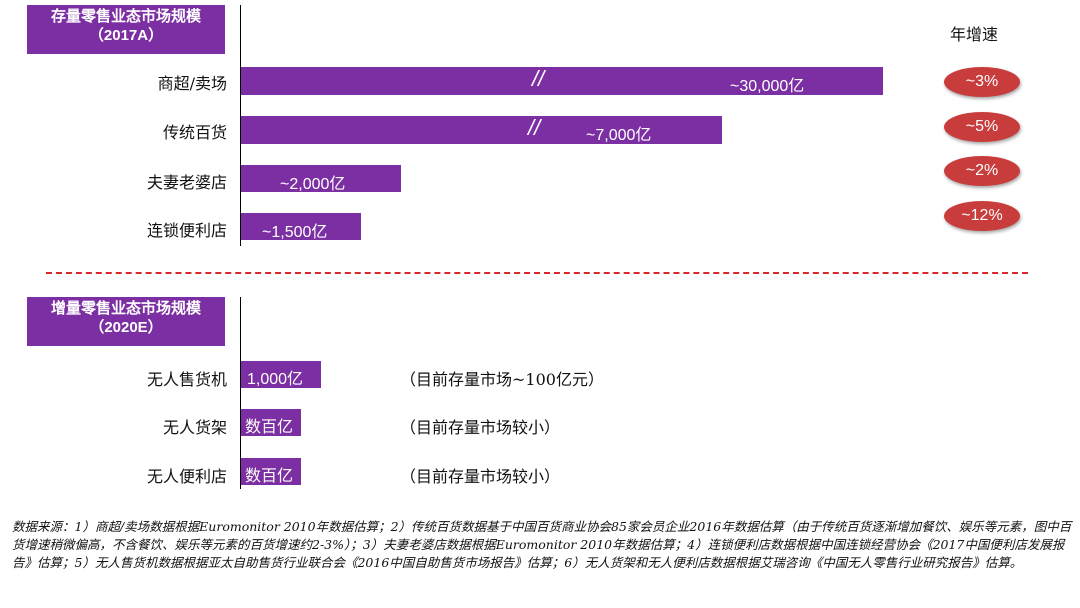 This screenshot has width=1080, height=608. I want to click on growth-badge: ~12%, so click(982, 216).